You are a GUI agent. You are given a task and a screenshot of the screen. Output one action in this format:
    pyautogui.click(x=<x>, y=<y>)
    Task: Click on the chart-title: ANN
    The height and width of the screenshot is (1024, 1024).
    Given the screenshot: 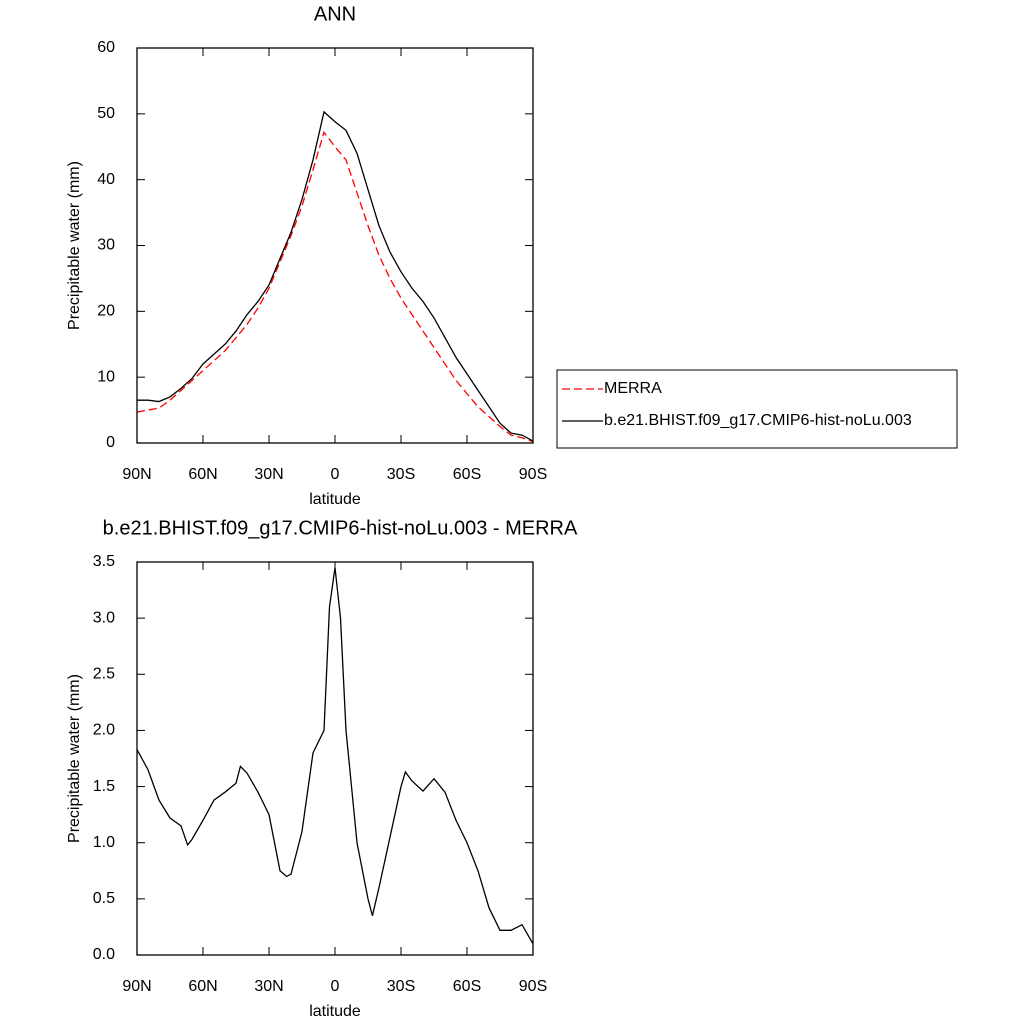 What is the action you would take?
    pyautogui.click(x=335, y=14)
    